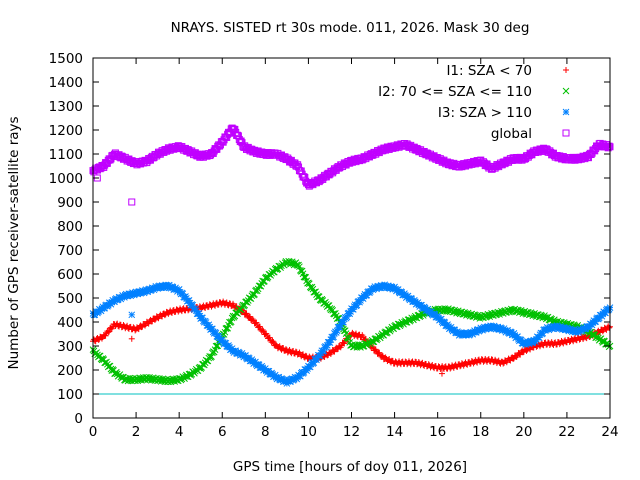 Image resolution: width=640 pixels, height=480 pixels. Describe the element at coordinates (609, 432) in the screenshot. I see `x-tick-label: 24` at that location.